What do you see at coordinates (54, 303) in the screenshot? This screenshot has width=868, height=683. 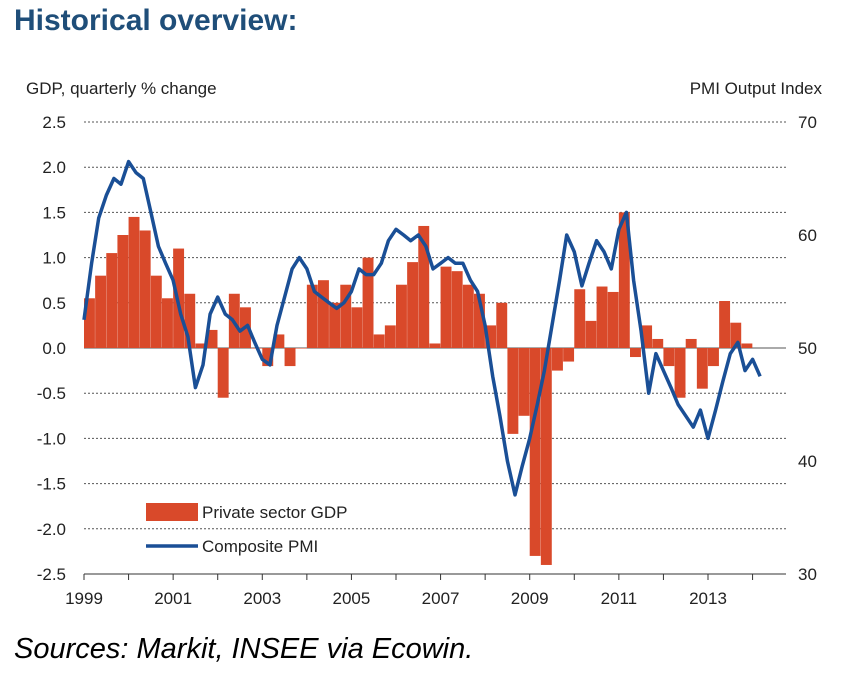 I see `left-tick-label: 0.5` at bounding box center [54, 303].